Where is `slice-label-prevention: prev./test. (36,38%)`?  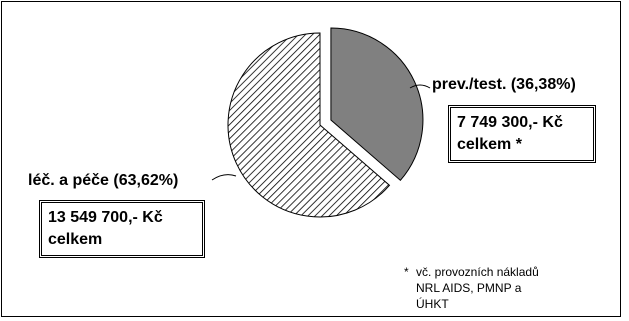
slice-label-prevention: prev./test. (36,38%) is located at coordinates (504, 84).